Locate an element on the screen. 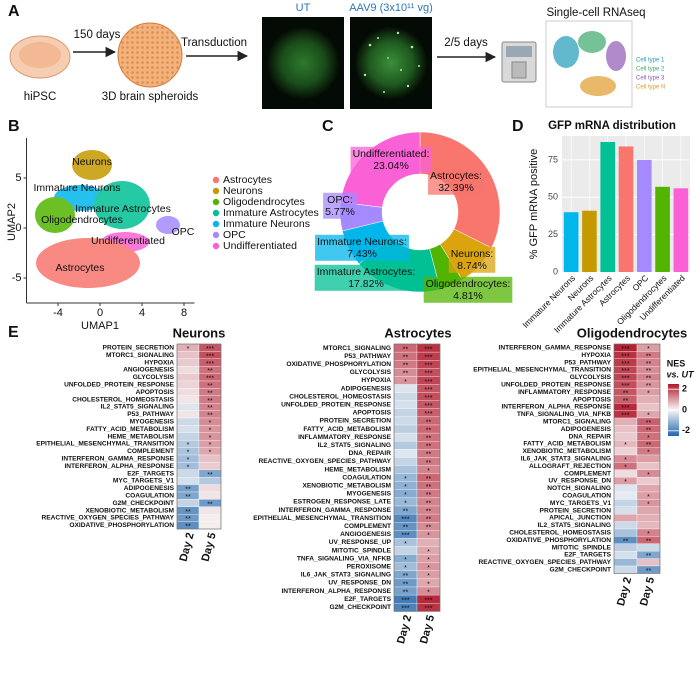  row-label: HEME_METABOLISM is located at coordinates (357, 469).